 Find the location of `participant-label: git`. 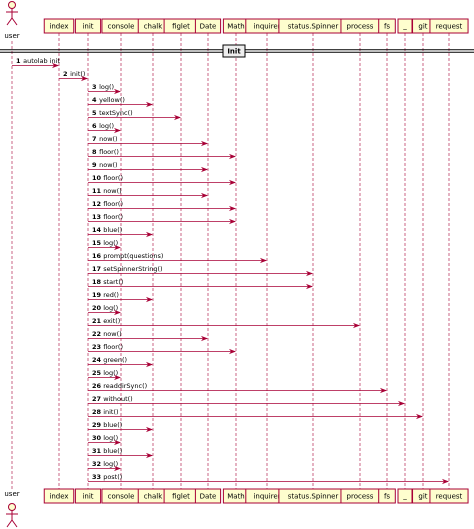

participant-label: git is located at coordinates (422, 27).